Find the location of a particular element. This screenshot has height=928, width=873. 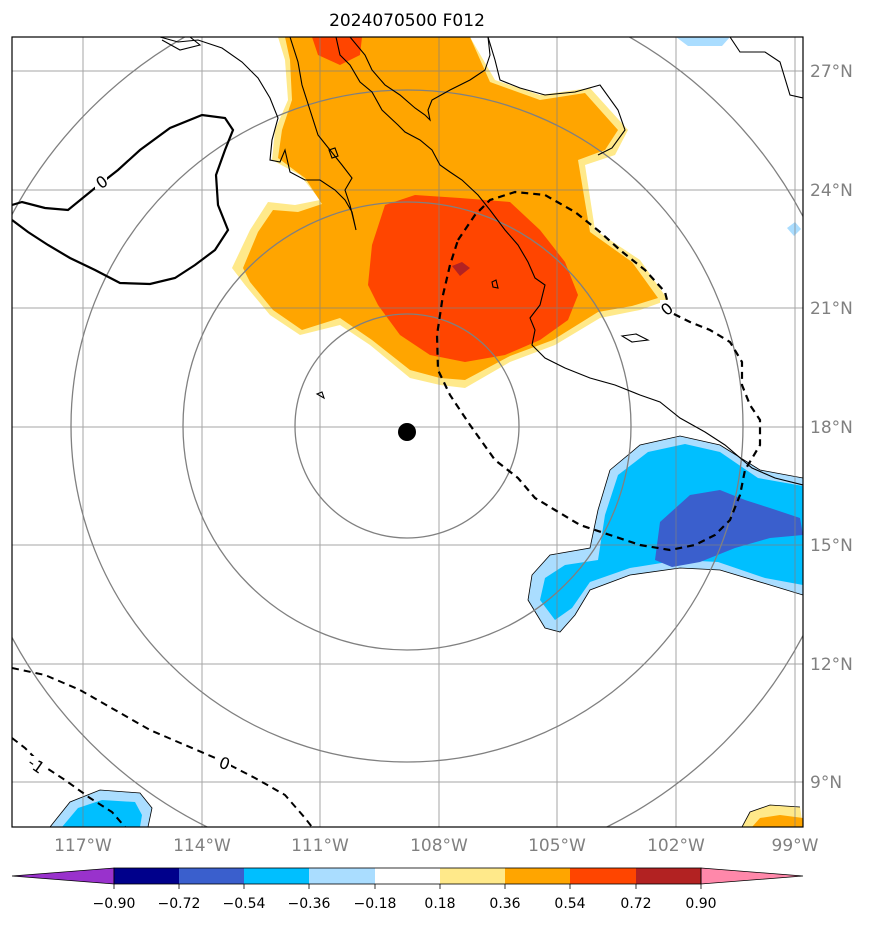

baja-peninsula-coast is located at coordinates (258, 134).